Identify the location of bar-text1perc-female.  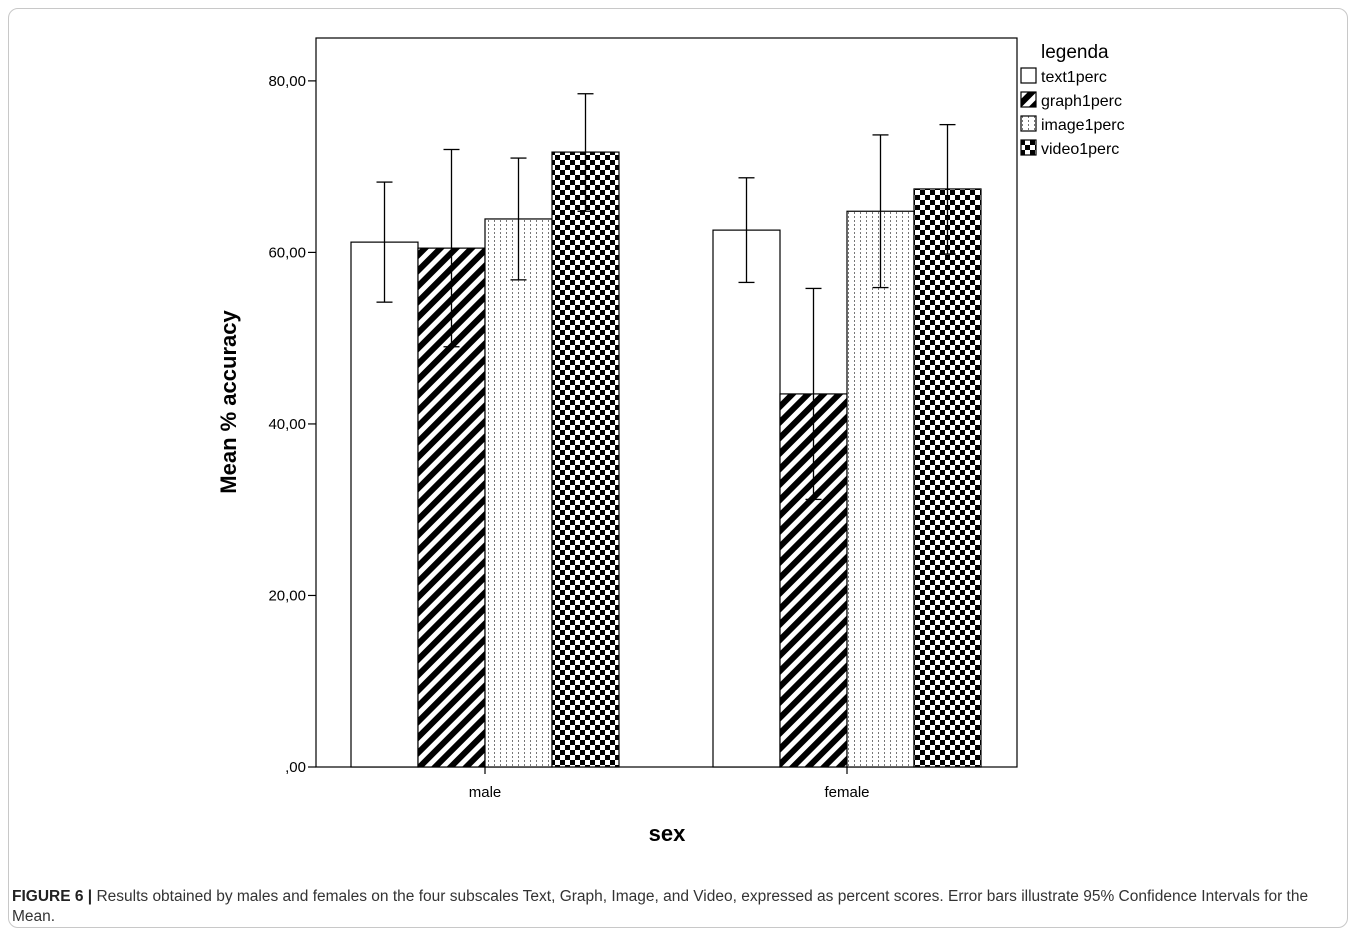
(746, 498).